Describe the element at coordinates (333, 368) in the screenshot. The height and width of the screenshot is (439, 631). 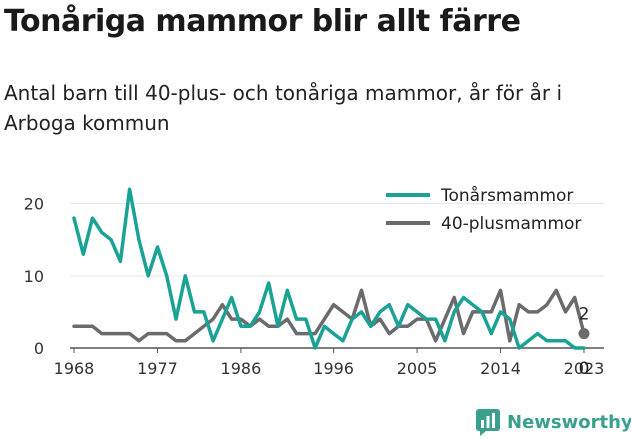
I see `x-tick-label: 1996` at that location.